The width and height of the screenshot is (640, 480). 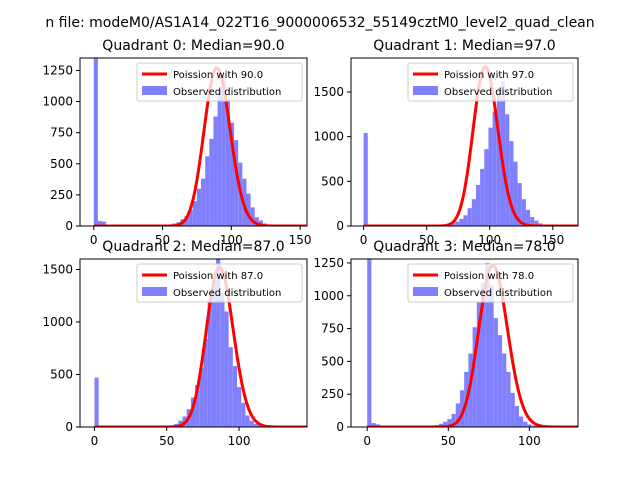 I want to click on y-tick-label: 1500, so click(x=328, y=92).